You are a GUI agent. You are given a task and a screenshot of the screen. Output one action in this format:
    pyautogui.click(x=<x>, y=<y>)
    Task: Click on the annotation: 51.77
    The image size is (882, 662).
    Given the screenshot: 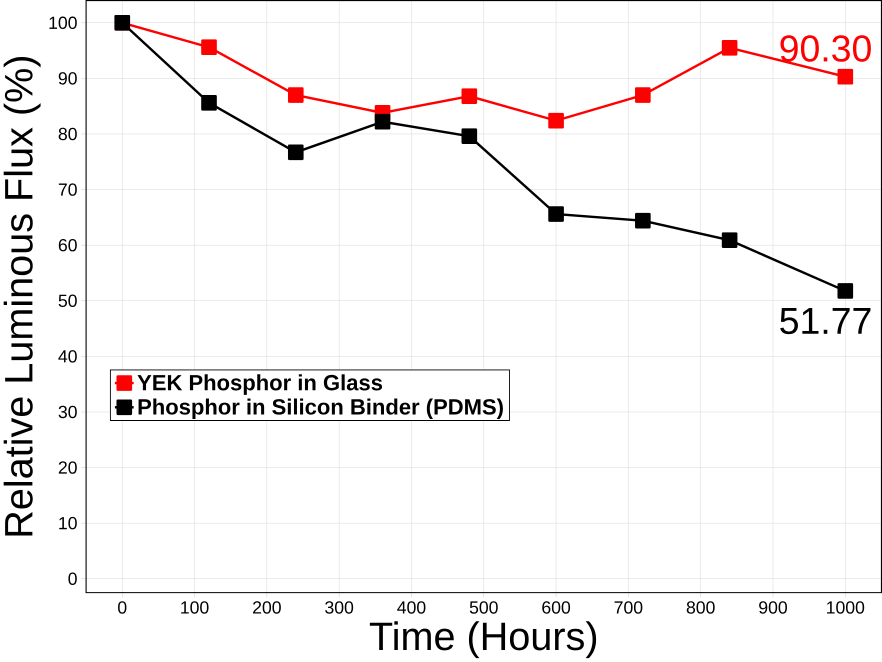 What is the action you would take?
    pyautogui.click(x=825, y=321)
    